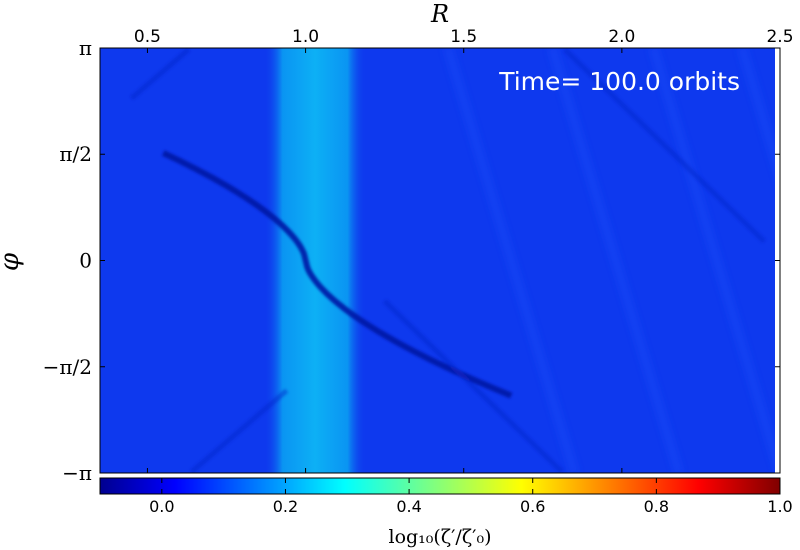 The image size is (800, 550). I want to click on x-tick-label-2: 1.5, so click(463, 37).